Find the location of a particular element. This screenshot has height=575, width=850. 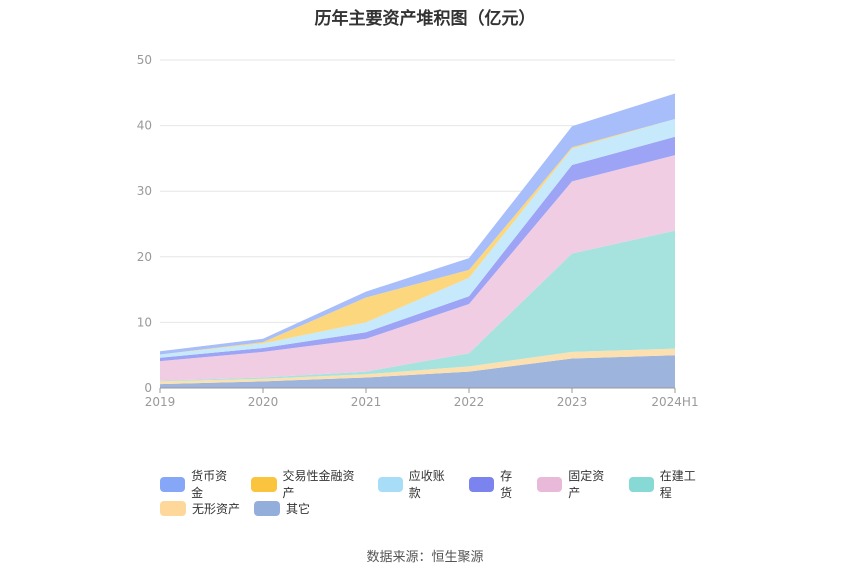

legend-label: 无形资产 is located at coordinates (216, 508).